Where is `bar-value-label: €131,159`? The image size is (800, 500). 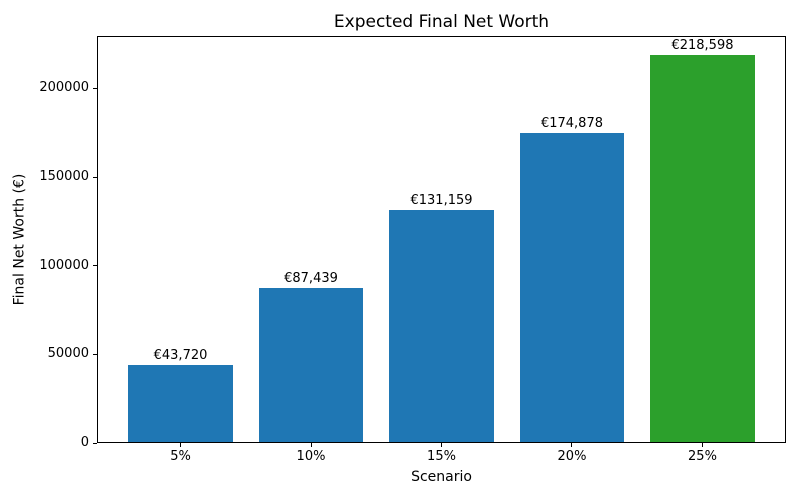 bar-value-label: €131,159 is located at coordinates (441, 201).